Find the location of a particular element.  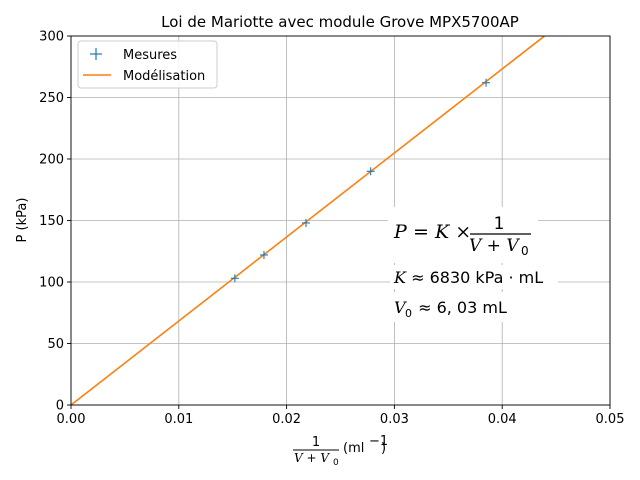

equation-frac-num: 1 is located at coordinates (499, 224).